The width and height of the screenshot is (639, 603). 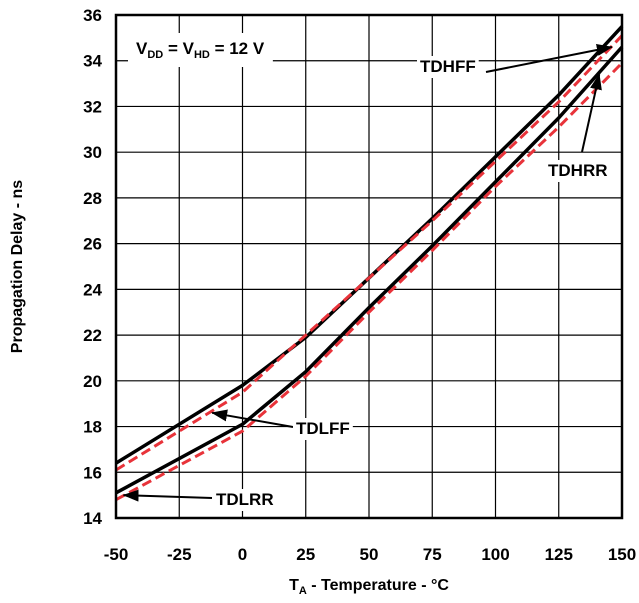 I want to click on tdhff-arrow, so click(x=549, y=58).